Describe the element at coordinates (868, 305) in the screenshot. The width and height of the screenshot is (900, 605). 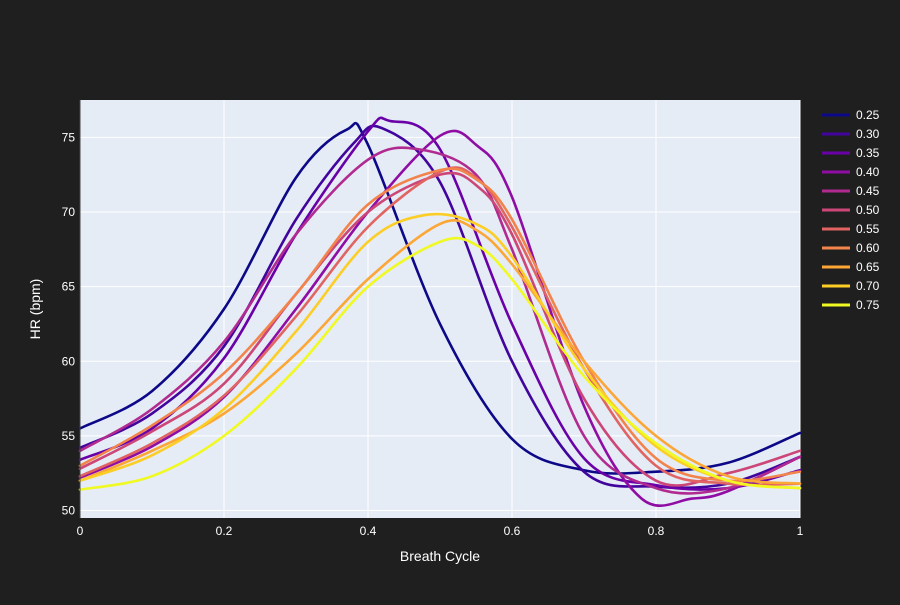
I see `legend-label: 0.75` at that location.